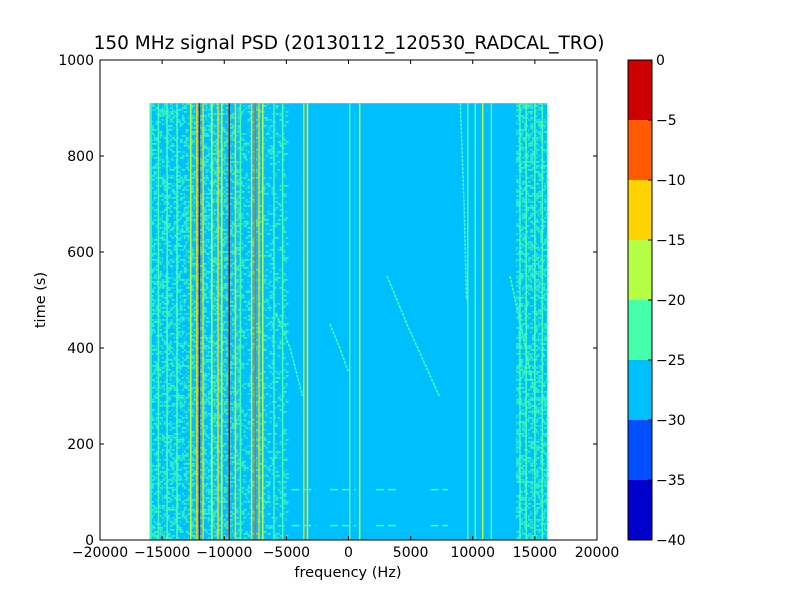 This screenshot has width=800, height=600. Describe the element at coordinates (671, 301) in the screenshot. I see `colorbar-tick-label: −20` at that location.